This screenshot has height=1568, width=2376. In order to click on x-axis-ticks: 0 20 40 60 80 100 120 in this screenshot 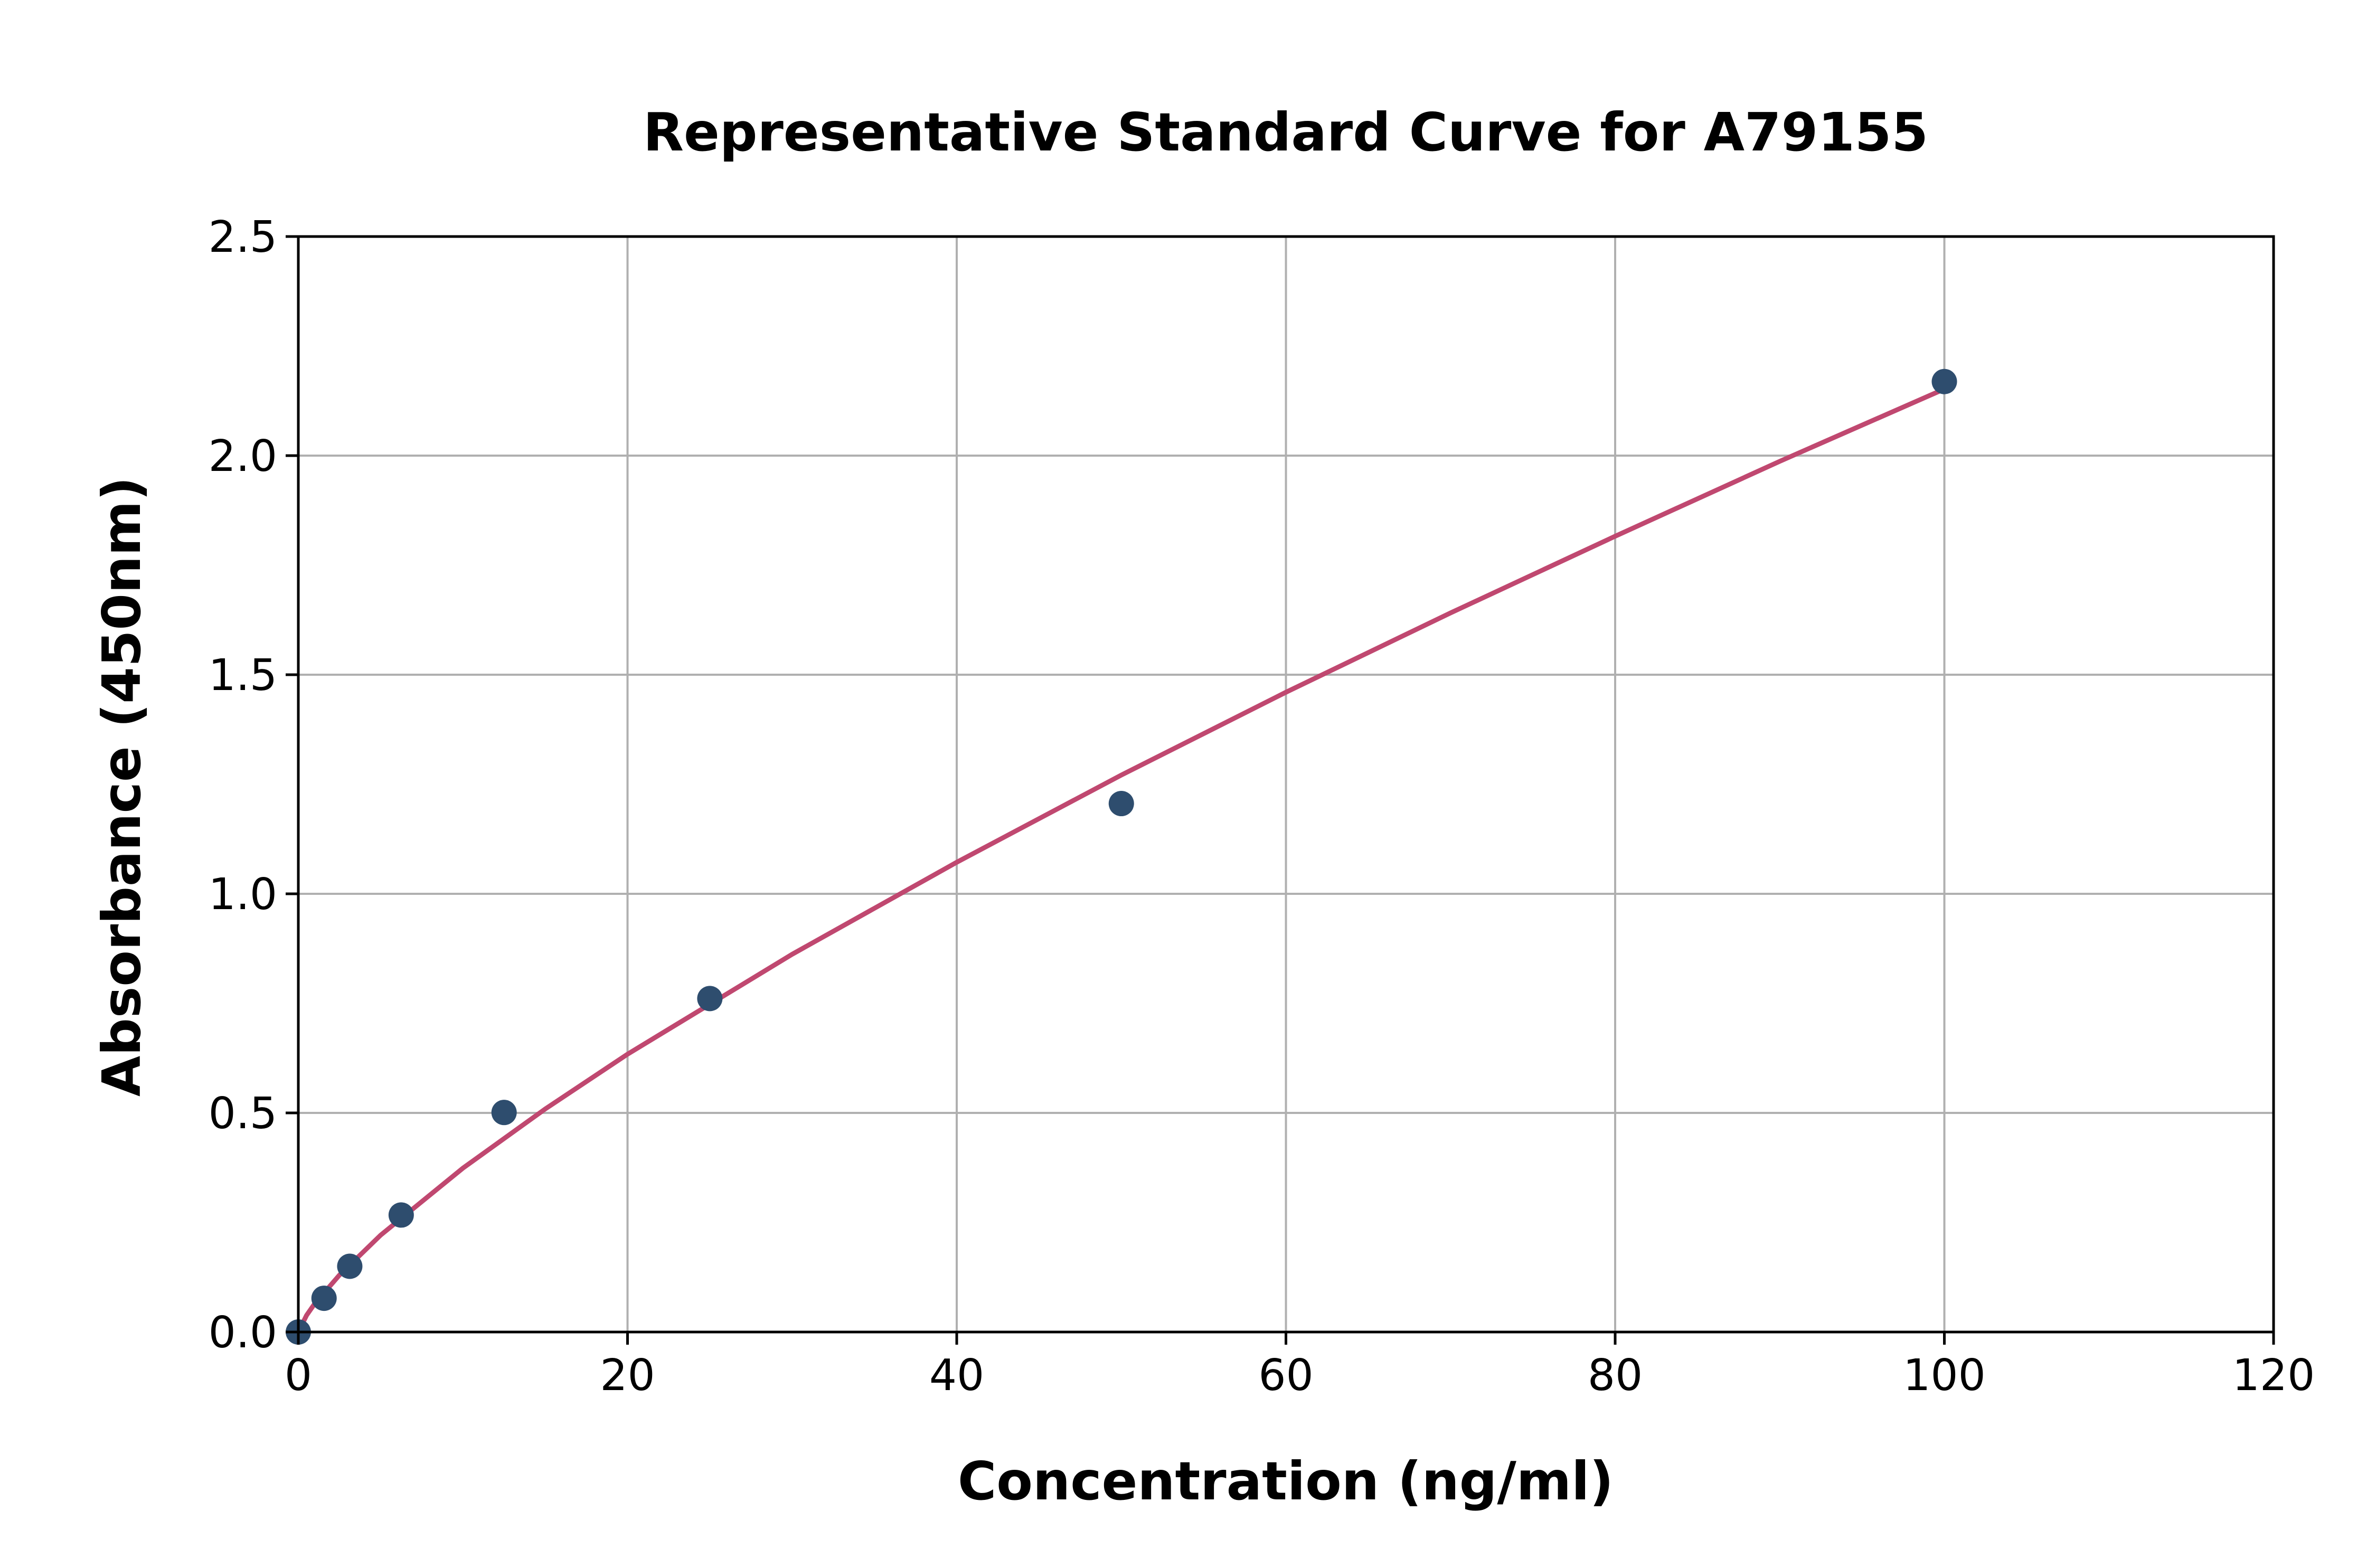, I will do `click(1300, 1366)`.